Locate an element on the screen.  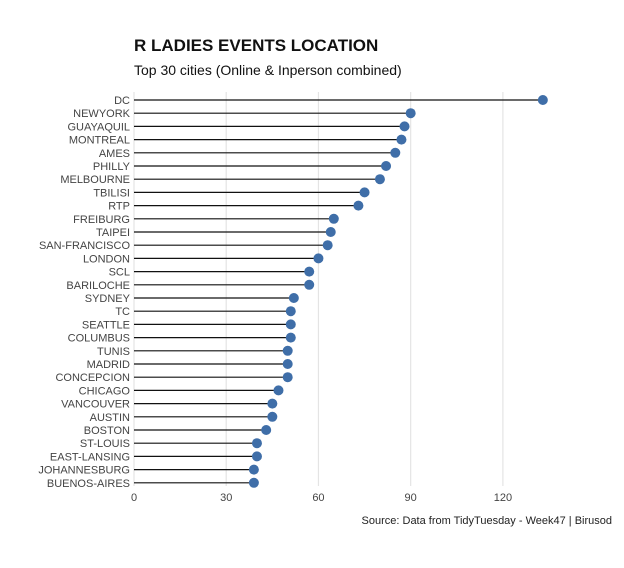
y-tick-label: TUNIS is located at coordinates (113, 352).